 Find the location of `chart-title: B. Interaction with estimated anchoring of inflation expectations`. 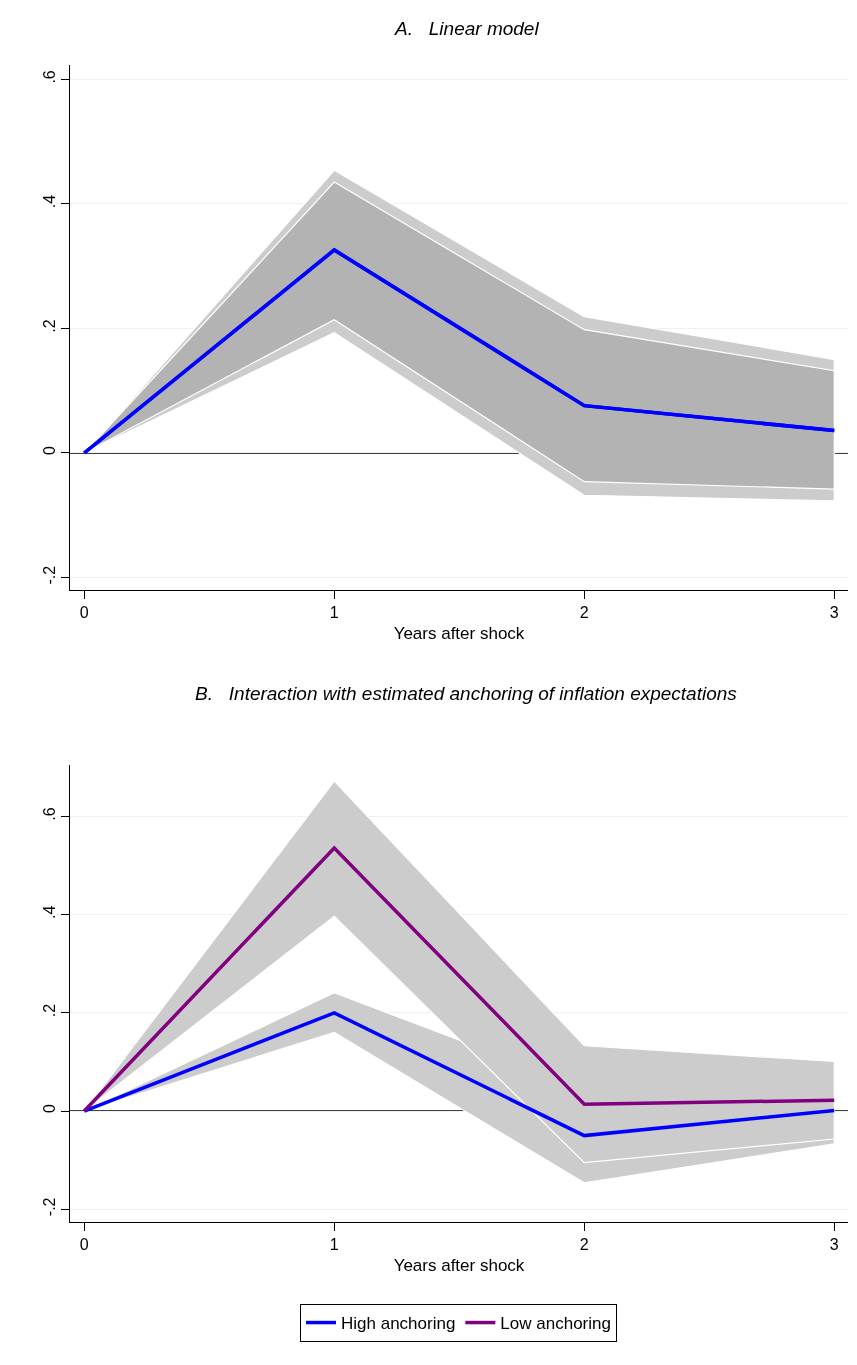

chart-title: B. Interaction with estimated anchoring of inflation expectations is located at coordinates (466, 693).